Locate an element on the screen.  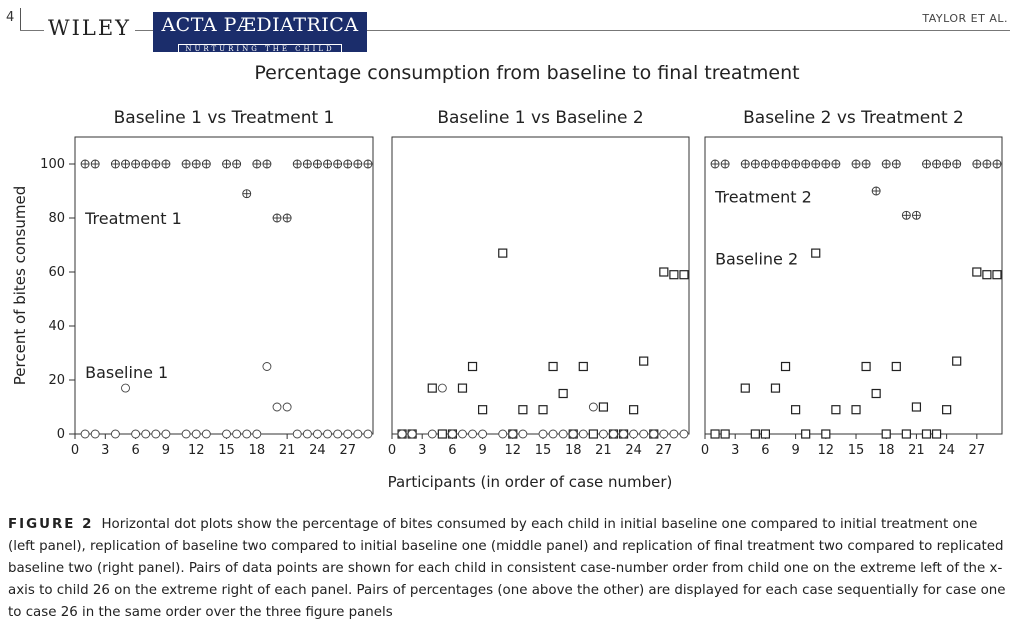
x-tick-label: 24 is located at coordinates (946, 450).